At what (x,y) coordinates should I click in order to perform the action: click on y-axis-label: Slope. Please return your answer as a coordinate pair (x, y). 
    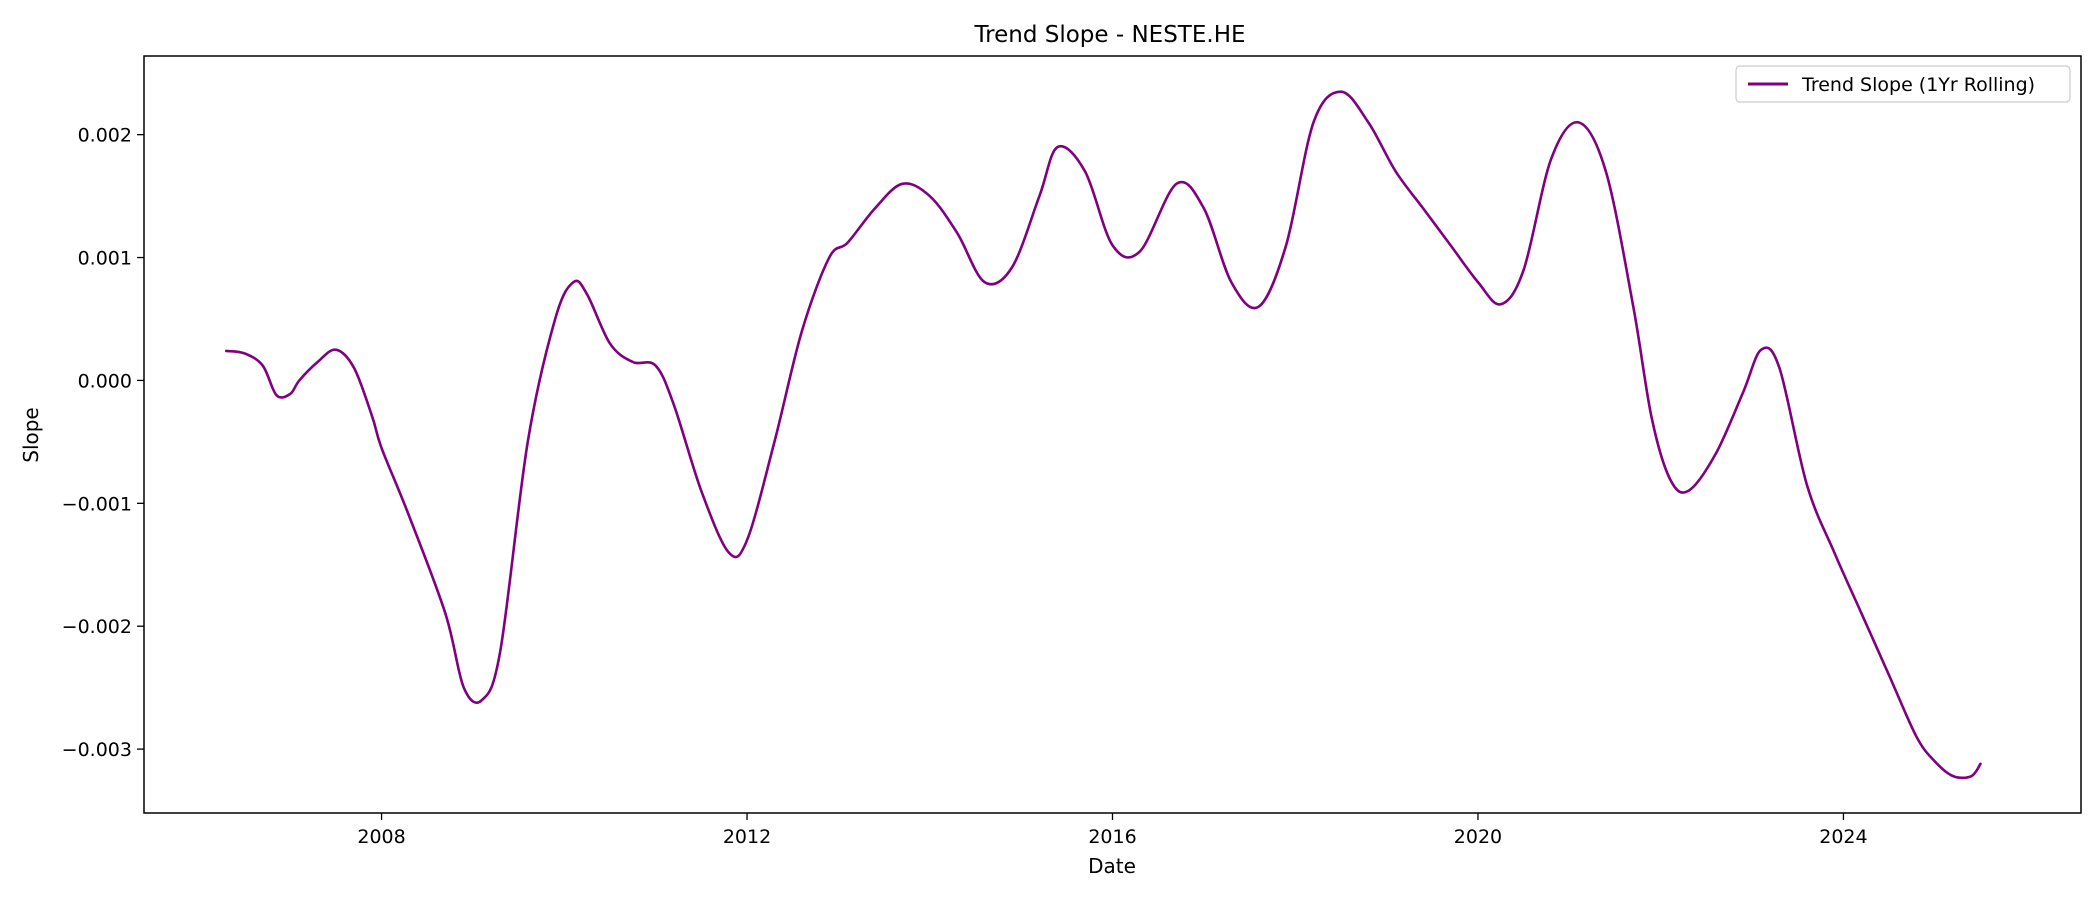
    Looking at the image, I should click on (31, 435).